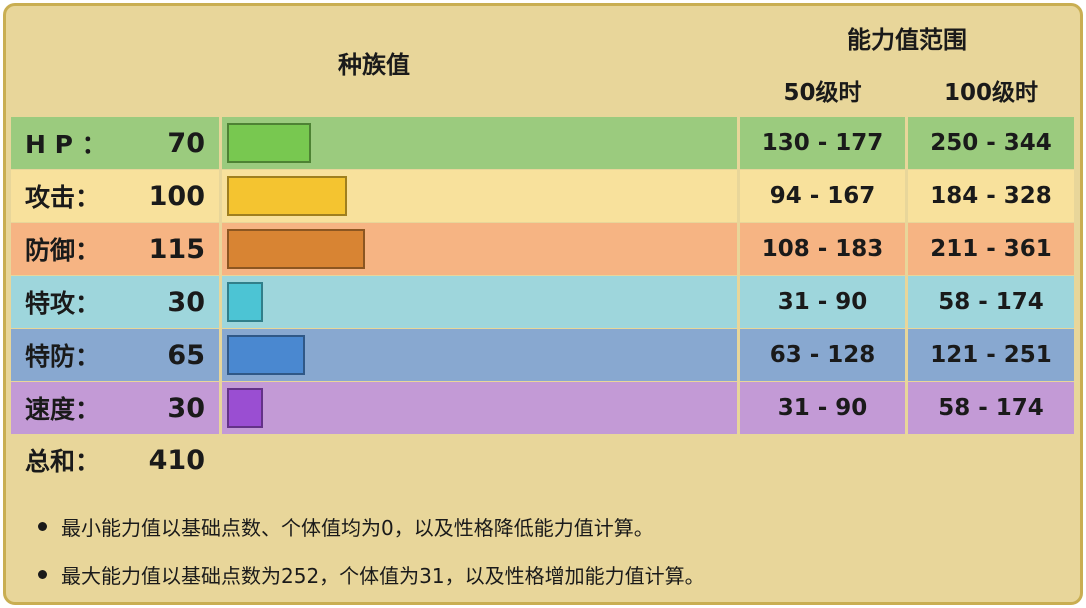 The width and height of the screenshot is (1086, 608). Describe the element at coordinates (822, 355) in the screenshot. I see `stat-range50: 63 - 128` at that location.